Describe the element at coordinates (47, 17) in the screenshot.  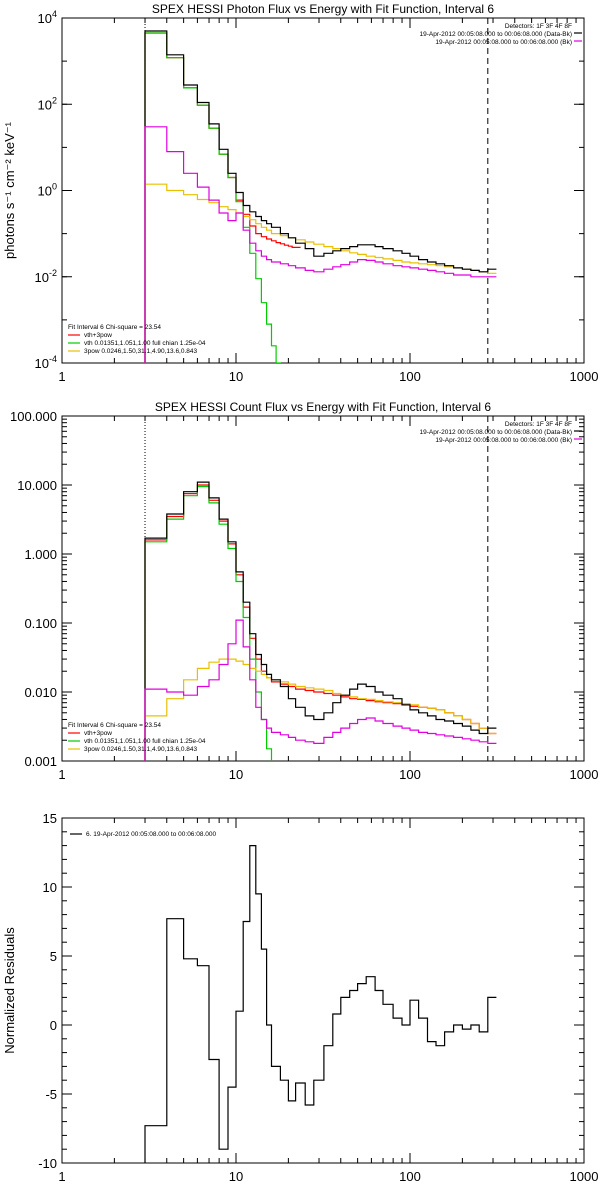
I see `y-tick-label: 10⁴` at that location.